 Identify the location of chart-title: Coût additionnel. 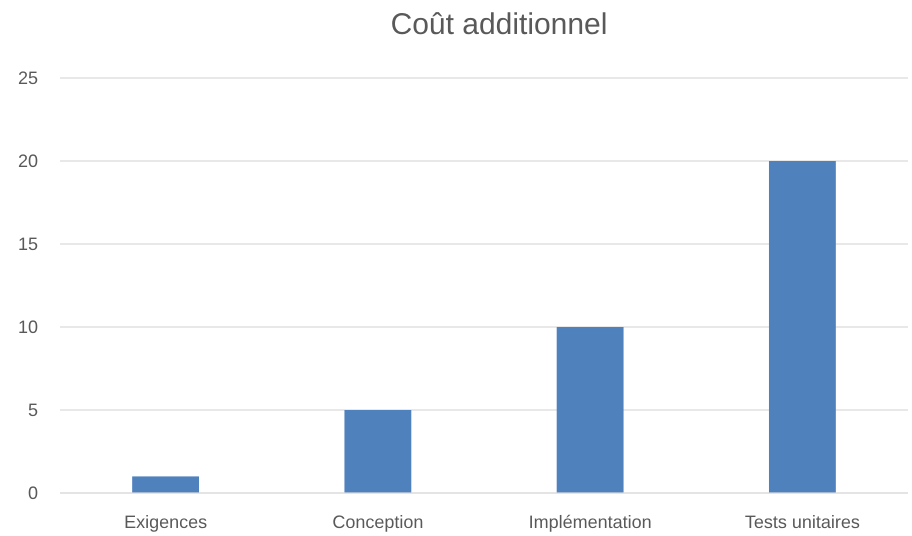
(499, 24).